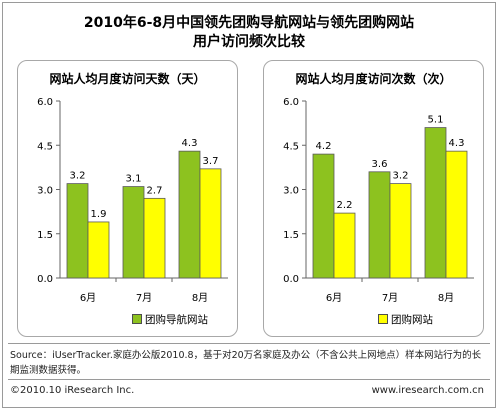  I want to click on bar-value-label: 5.1, so click(436, 120).